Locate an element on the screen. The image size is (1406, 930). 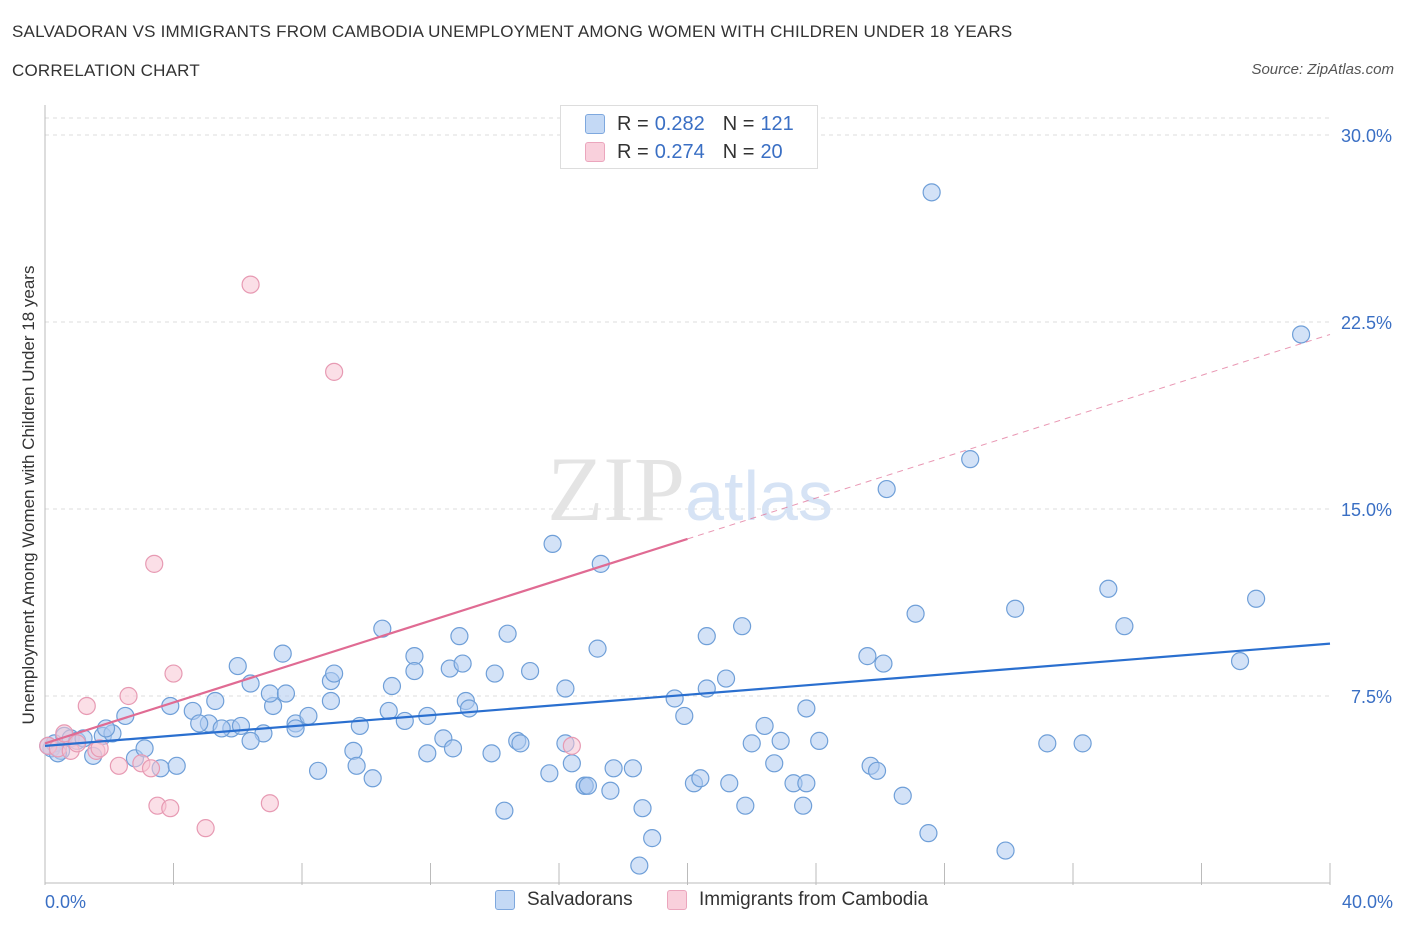
x-tick-label: 0.0% is located at coordinates (65, 902).